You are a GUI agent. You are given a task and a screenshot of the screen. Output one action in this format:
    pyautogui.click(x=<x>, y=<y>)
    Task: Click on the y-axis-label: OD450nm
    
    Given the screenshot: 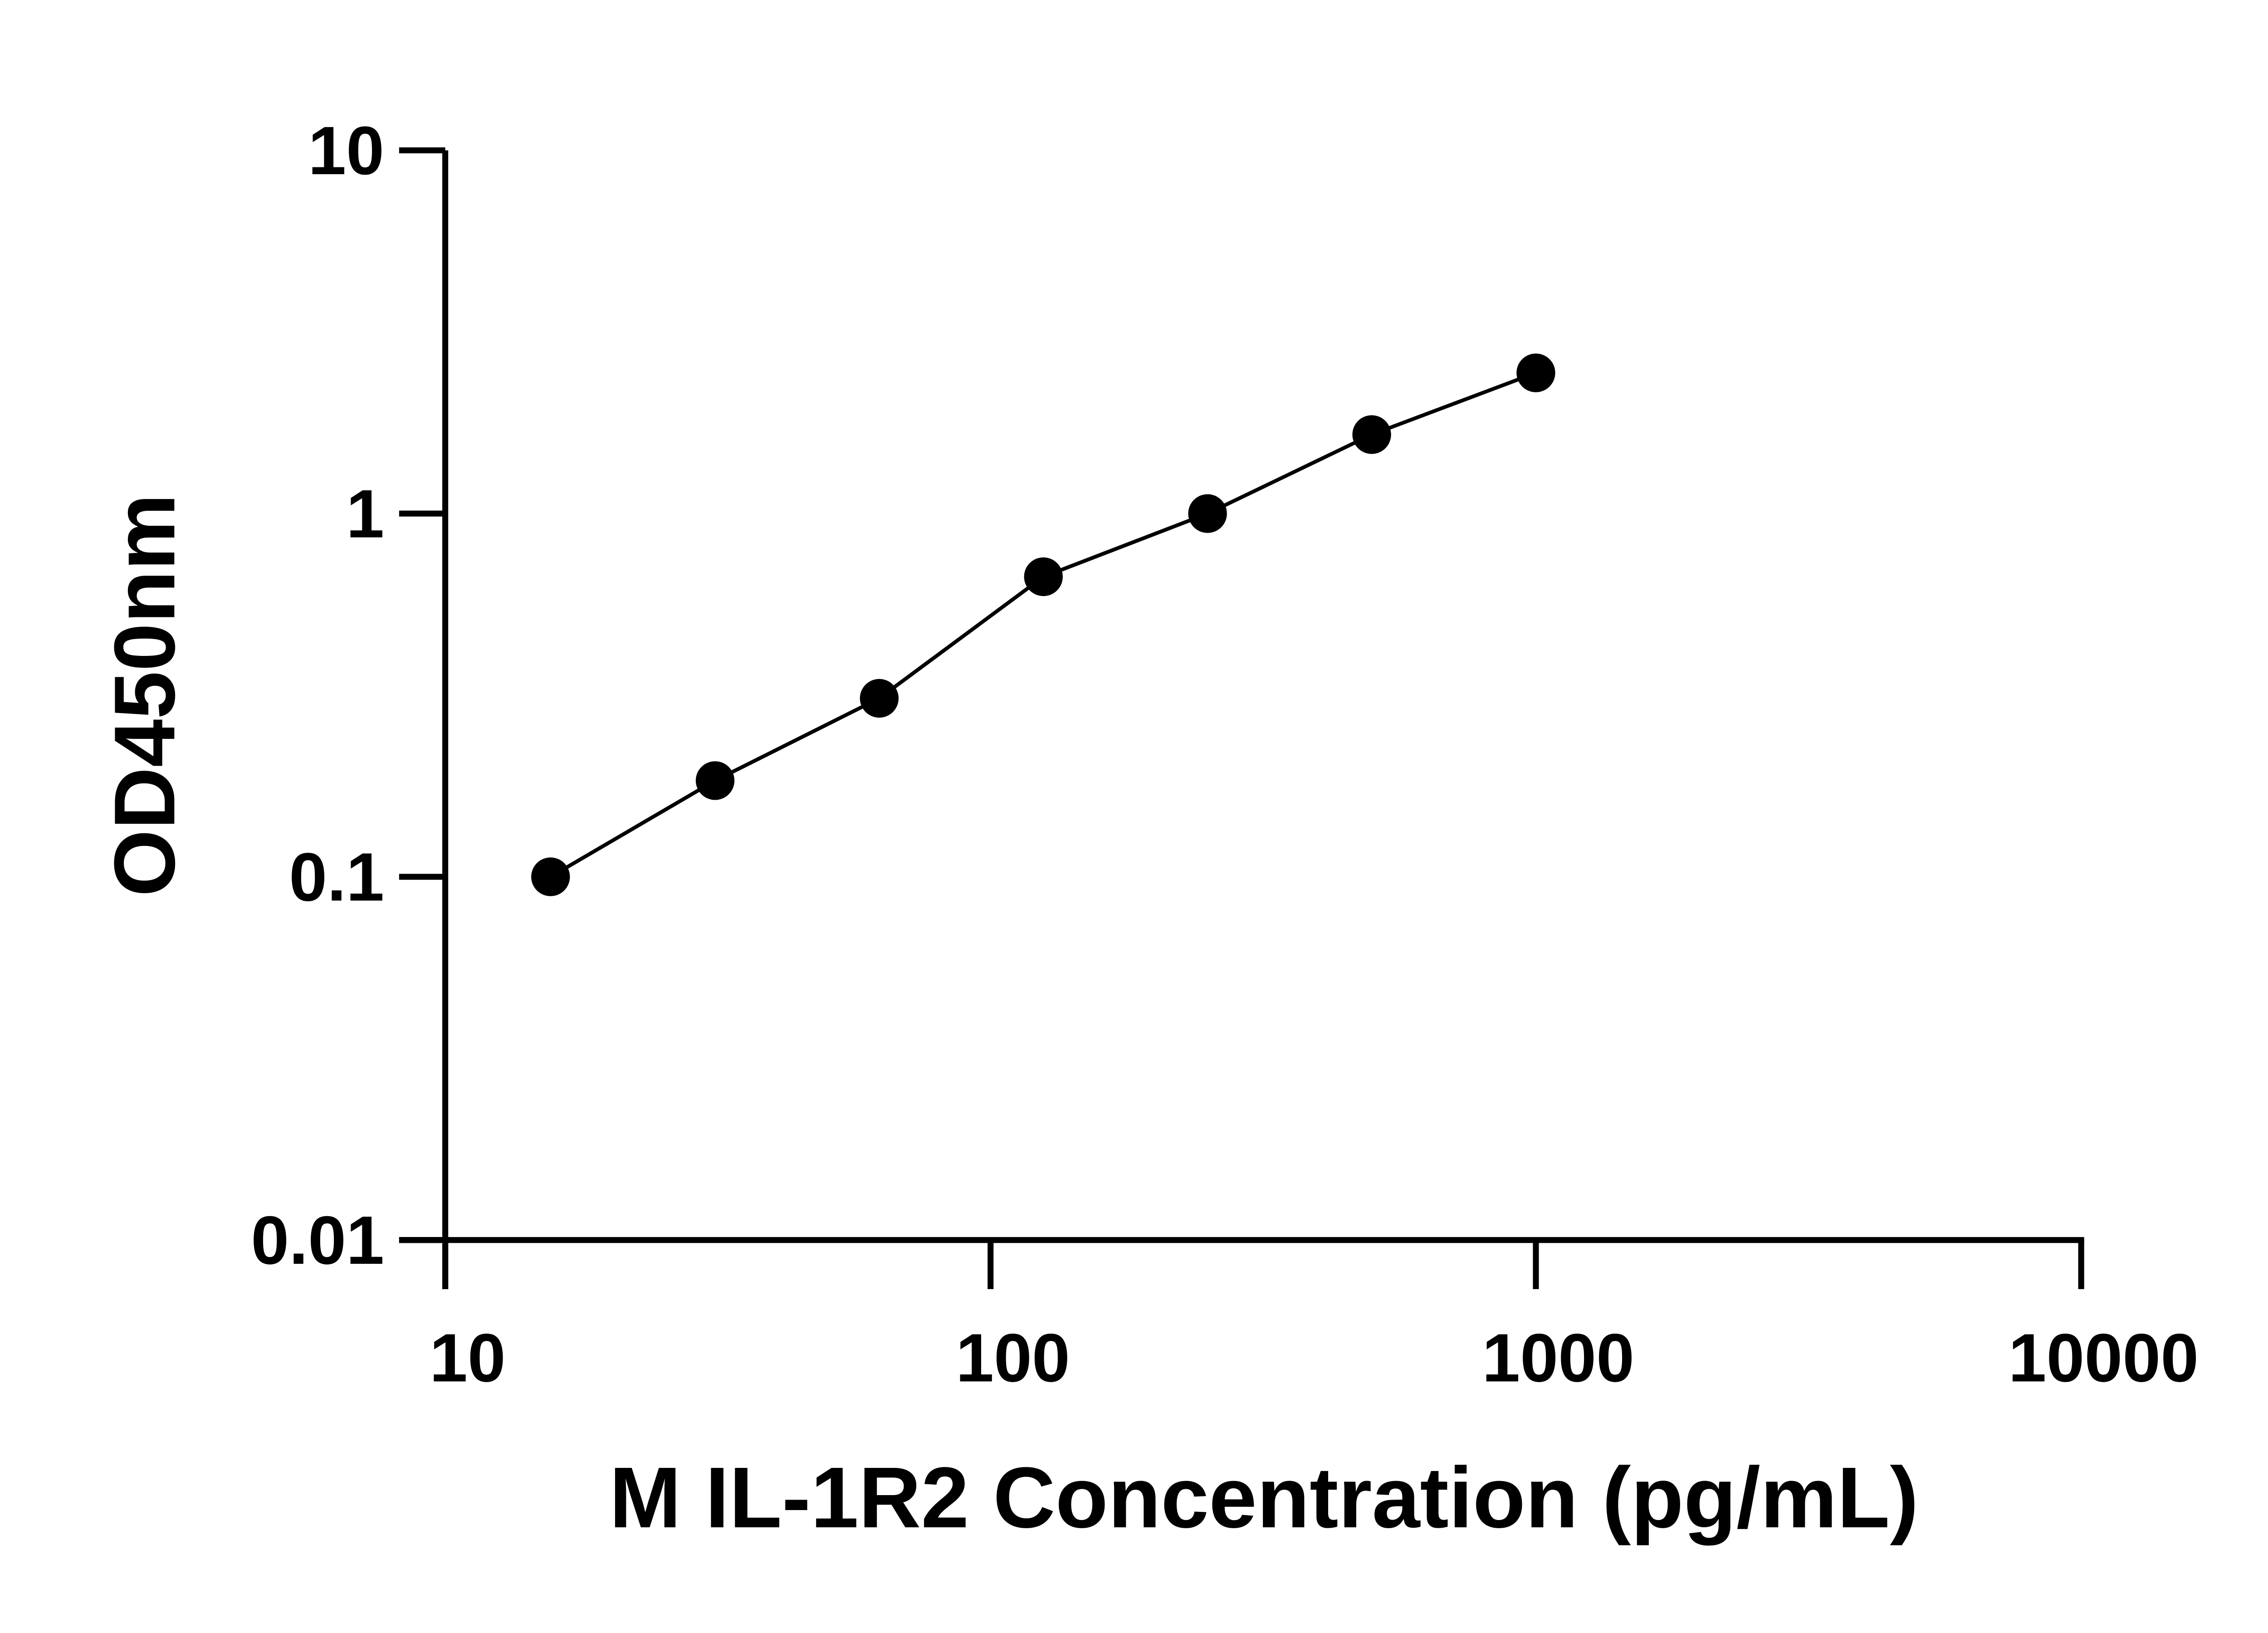 What is the action you would take?
    pyautogui.click(x=145, y=695)
    